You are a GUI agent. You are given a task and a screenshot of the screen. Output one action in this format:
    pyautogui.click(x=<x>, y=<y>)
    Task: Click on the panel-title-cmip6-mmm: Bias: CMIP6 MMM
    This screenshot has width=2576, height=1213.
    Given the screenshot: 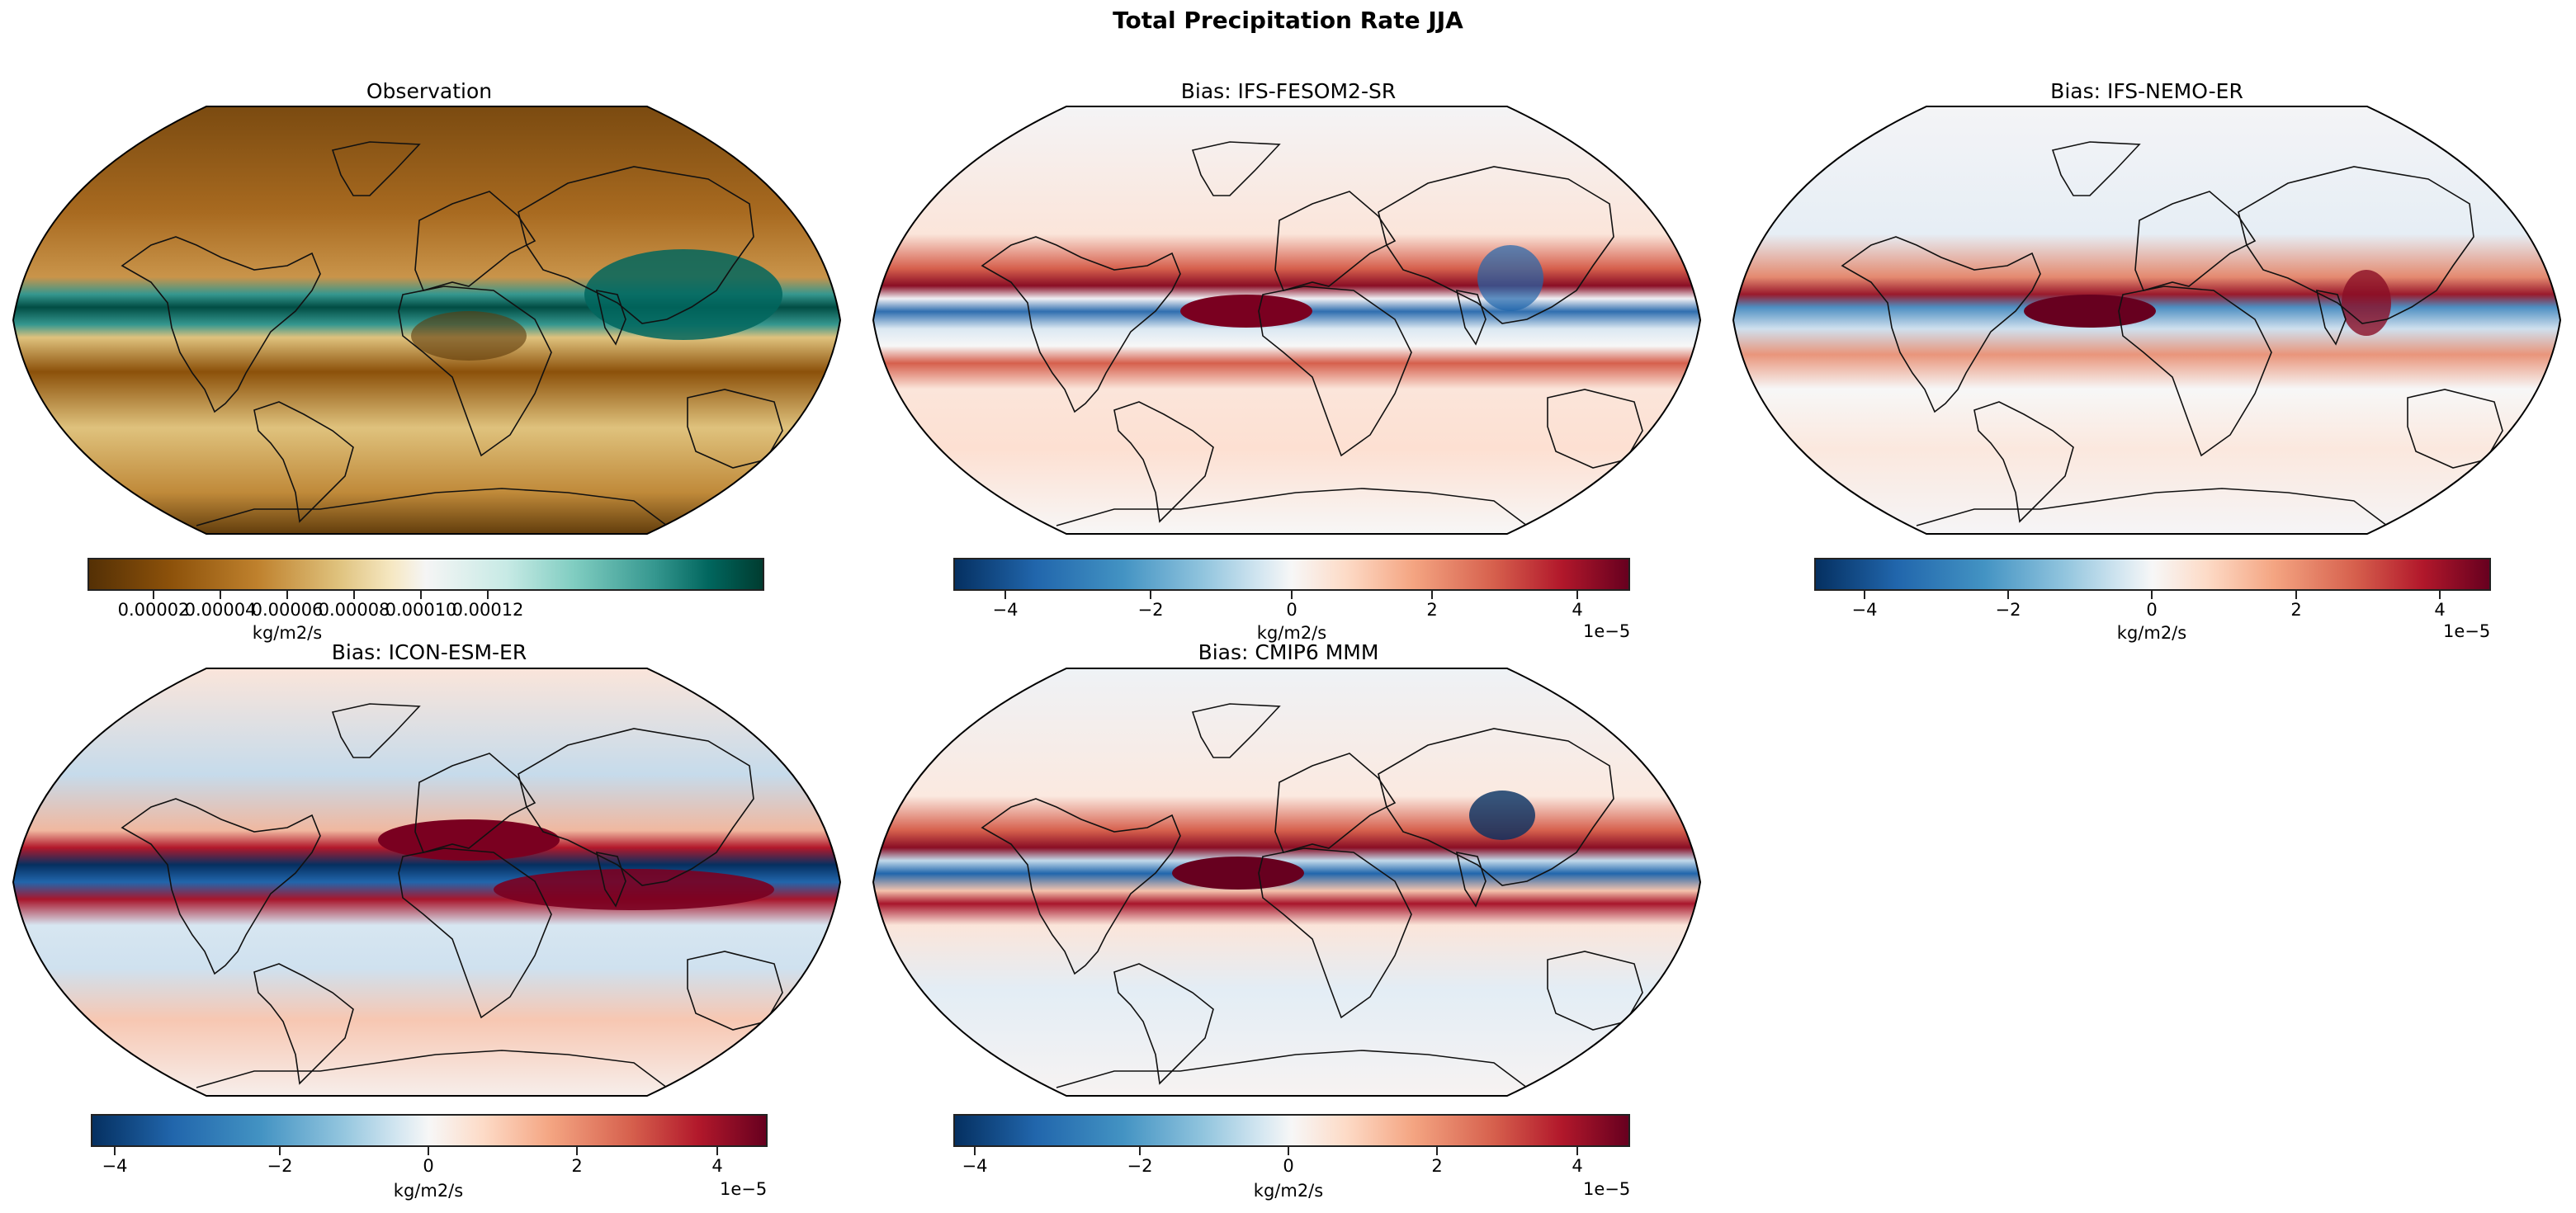 What is the action you would take?
    pyautogui.click(x=1288, y=652)
    